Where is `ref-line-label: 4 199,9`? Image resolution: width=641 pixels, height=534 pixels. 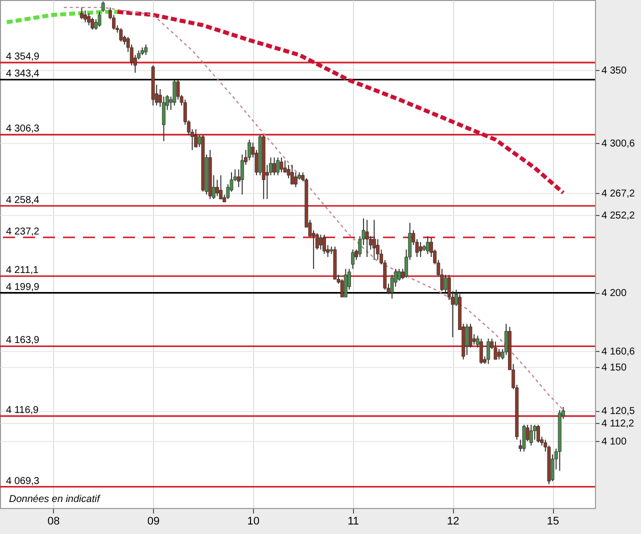
ref-line-label: 4 199,9 is located at coordinates (23, 287).